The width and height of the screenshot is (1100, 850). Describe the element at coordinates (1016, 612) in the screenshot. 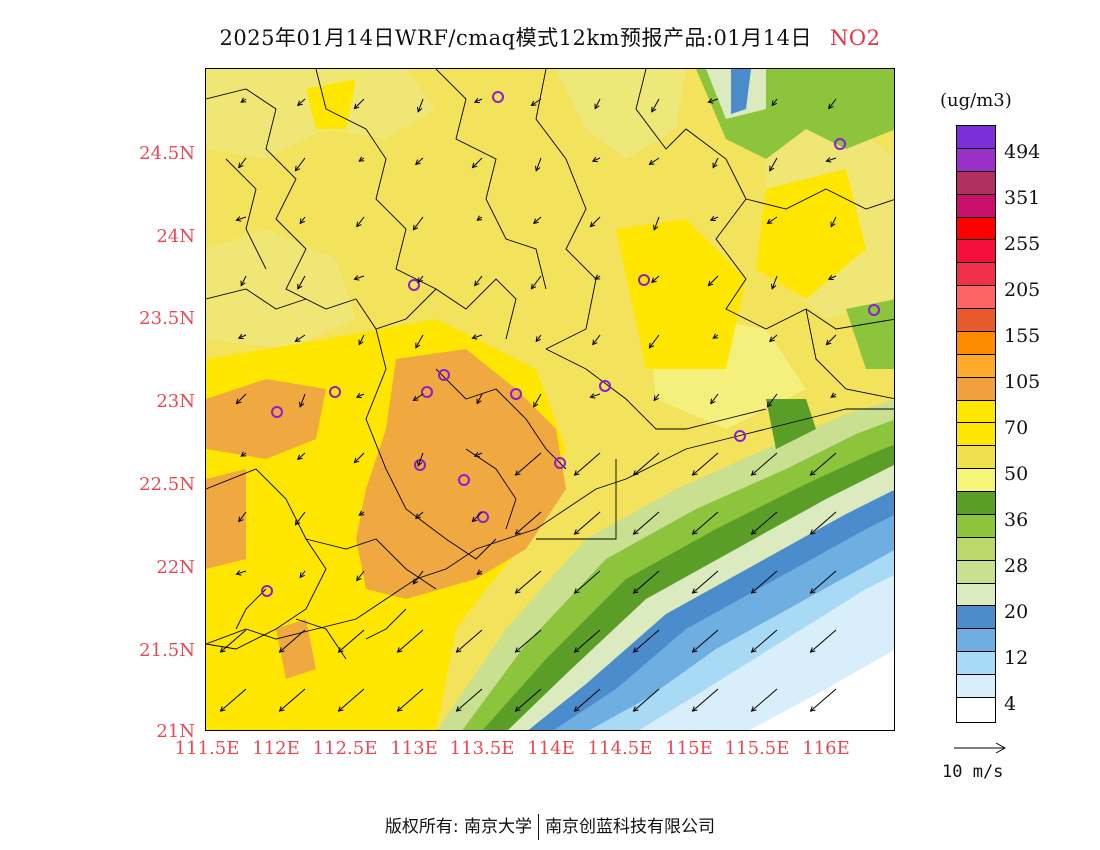

I see `legend-label: 20` at that location.